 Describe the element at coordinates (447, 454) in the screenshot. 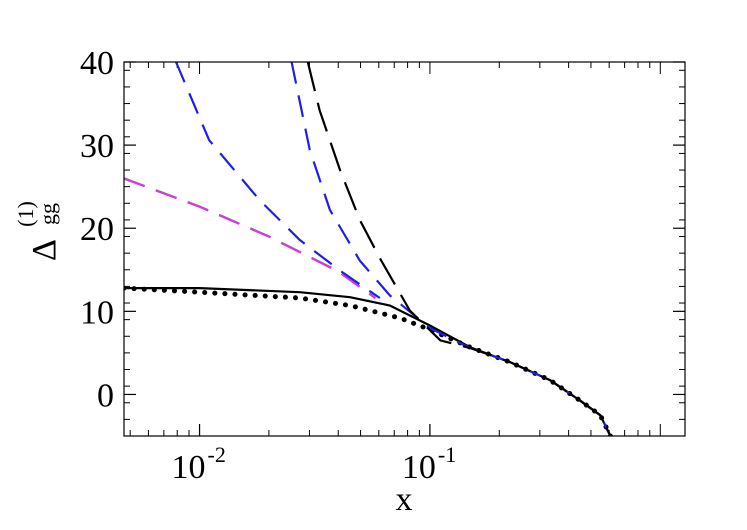

I see `x-tick-exponent: -1` at that location.